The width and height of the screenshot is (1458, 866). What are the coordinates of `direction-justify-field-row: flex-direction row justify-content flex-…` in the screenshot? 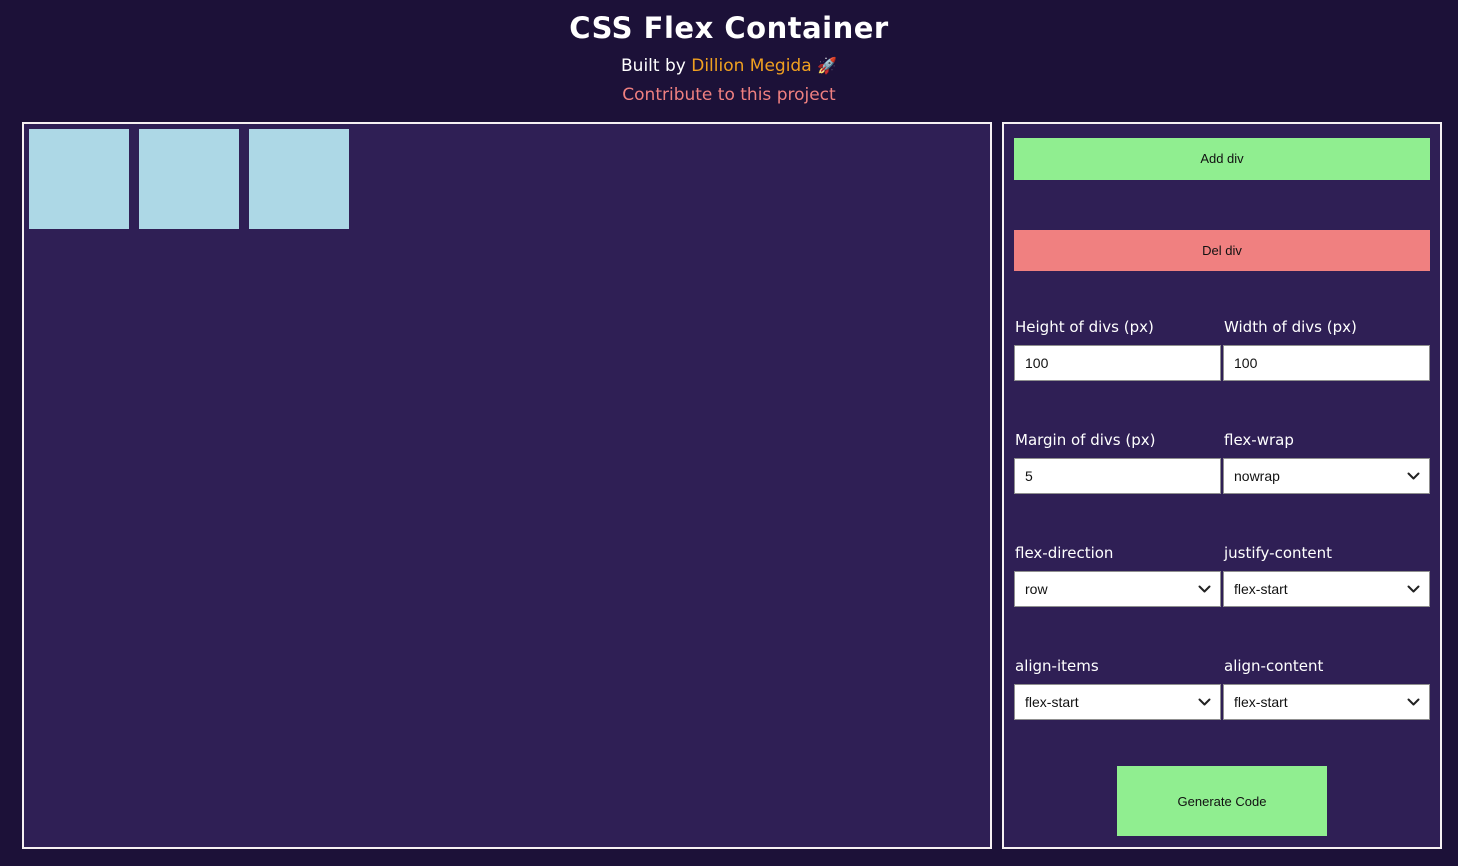 It's located at (1222, 575).